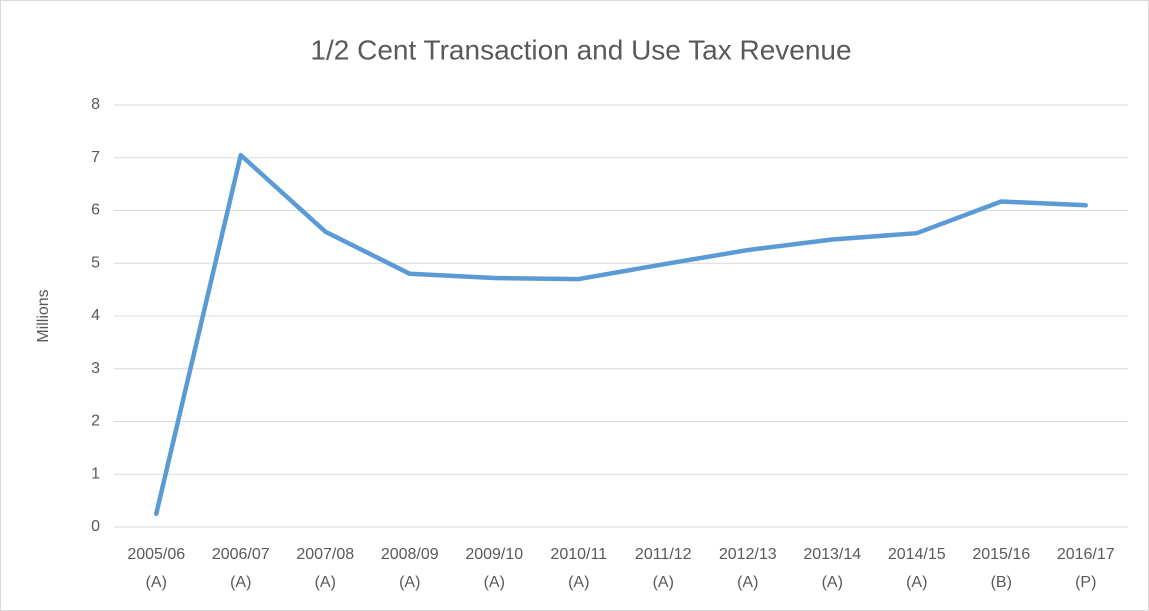 This screenshot has width=1149, height=611. What do you see at coordinates (410, 554) in the screenshot?
I see `x-tick-label: 2008/09` at bounding box center [410, 554].